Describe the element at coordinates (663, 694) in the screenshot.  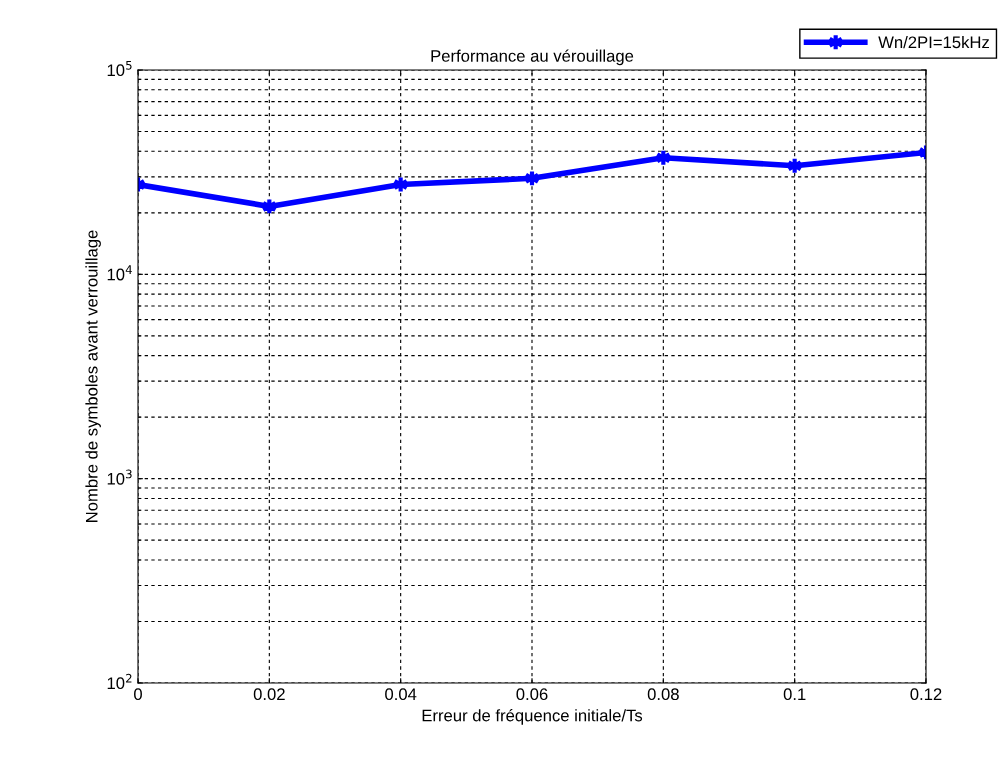
I see `x-tick-label: 0.08` at that location.